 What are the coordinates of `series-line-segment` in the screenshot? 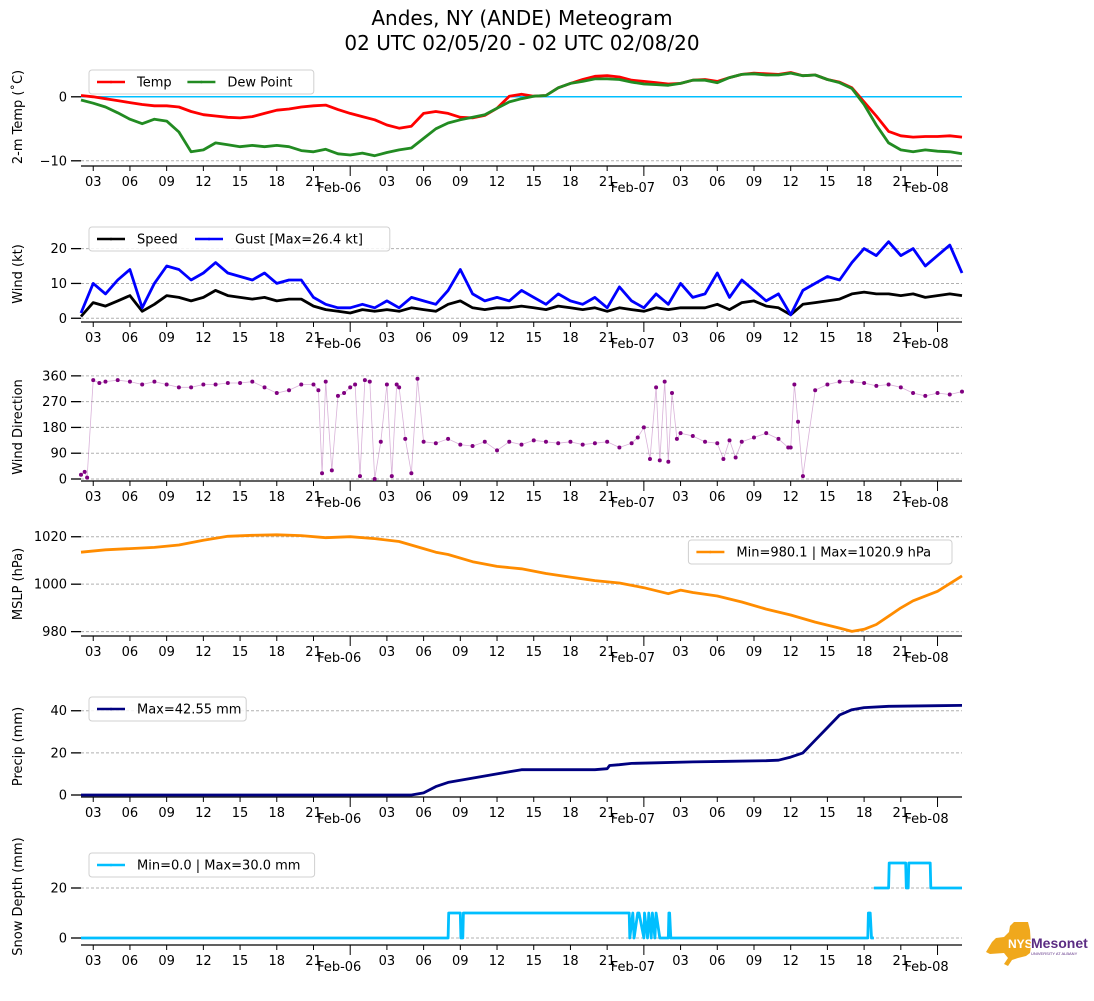 It's located at (917, 875).